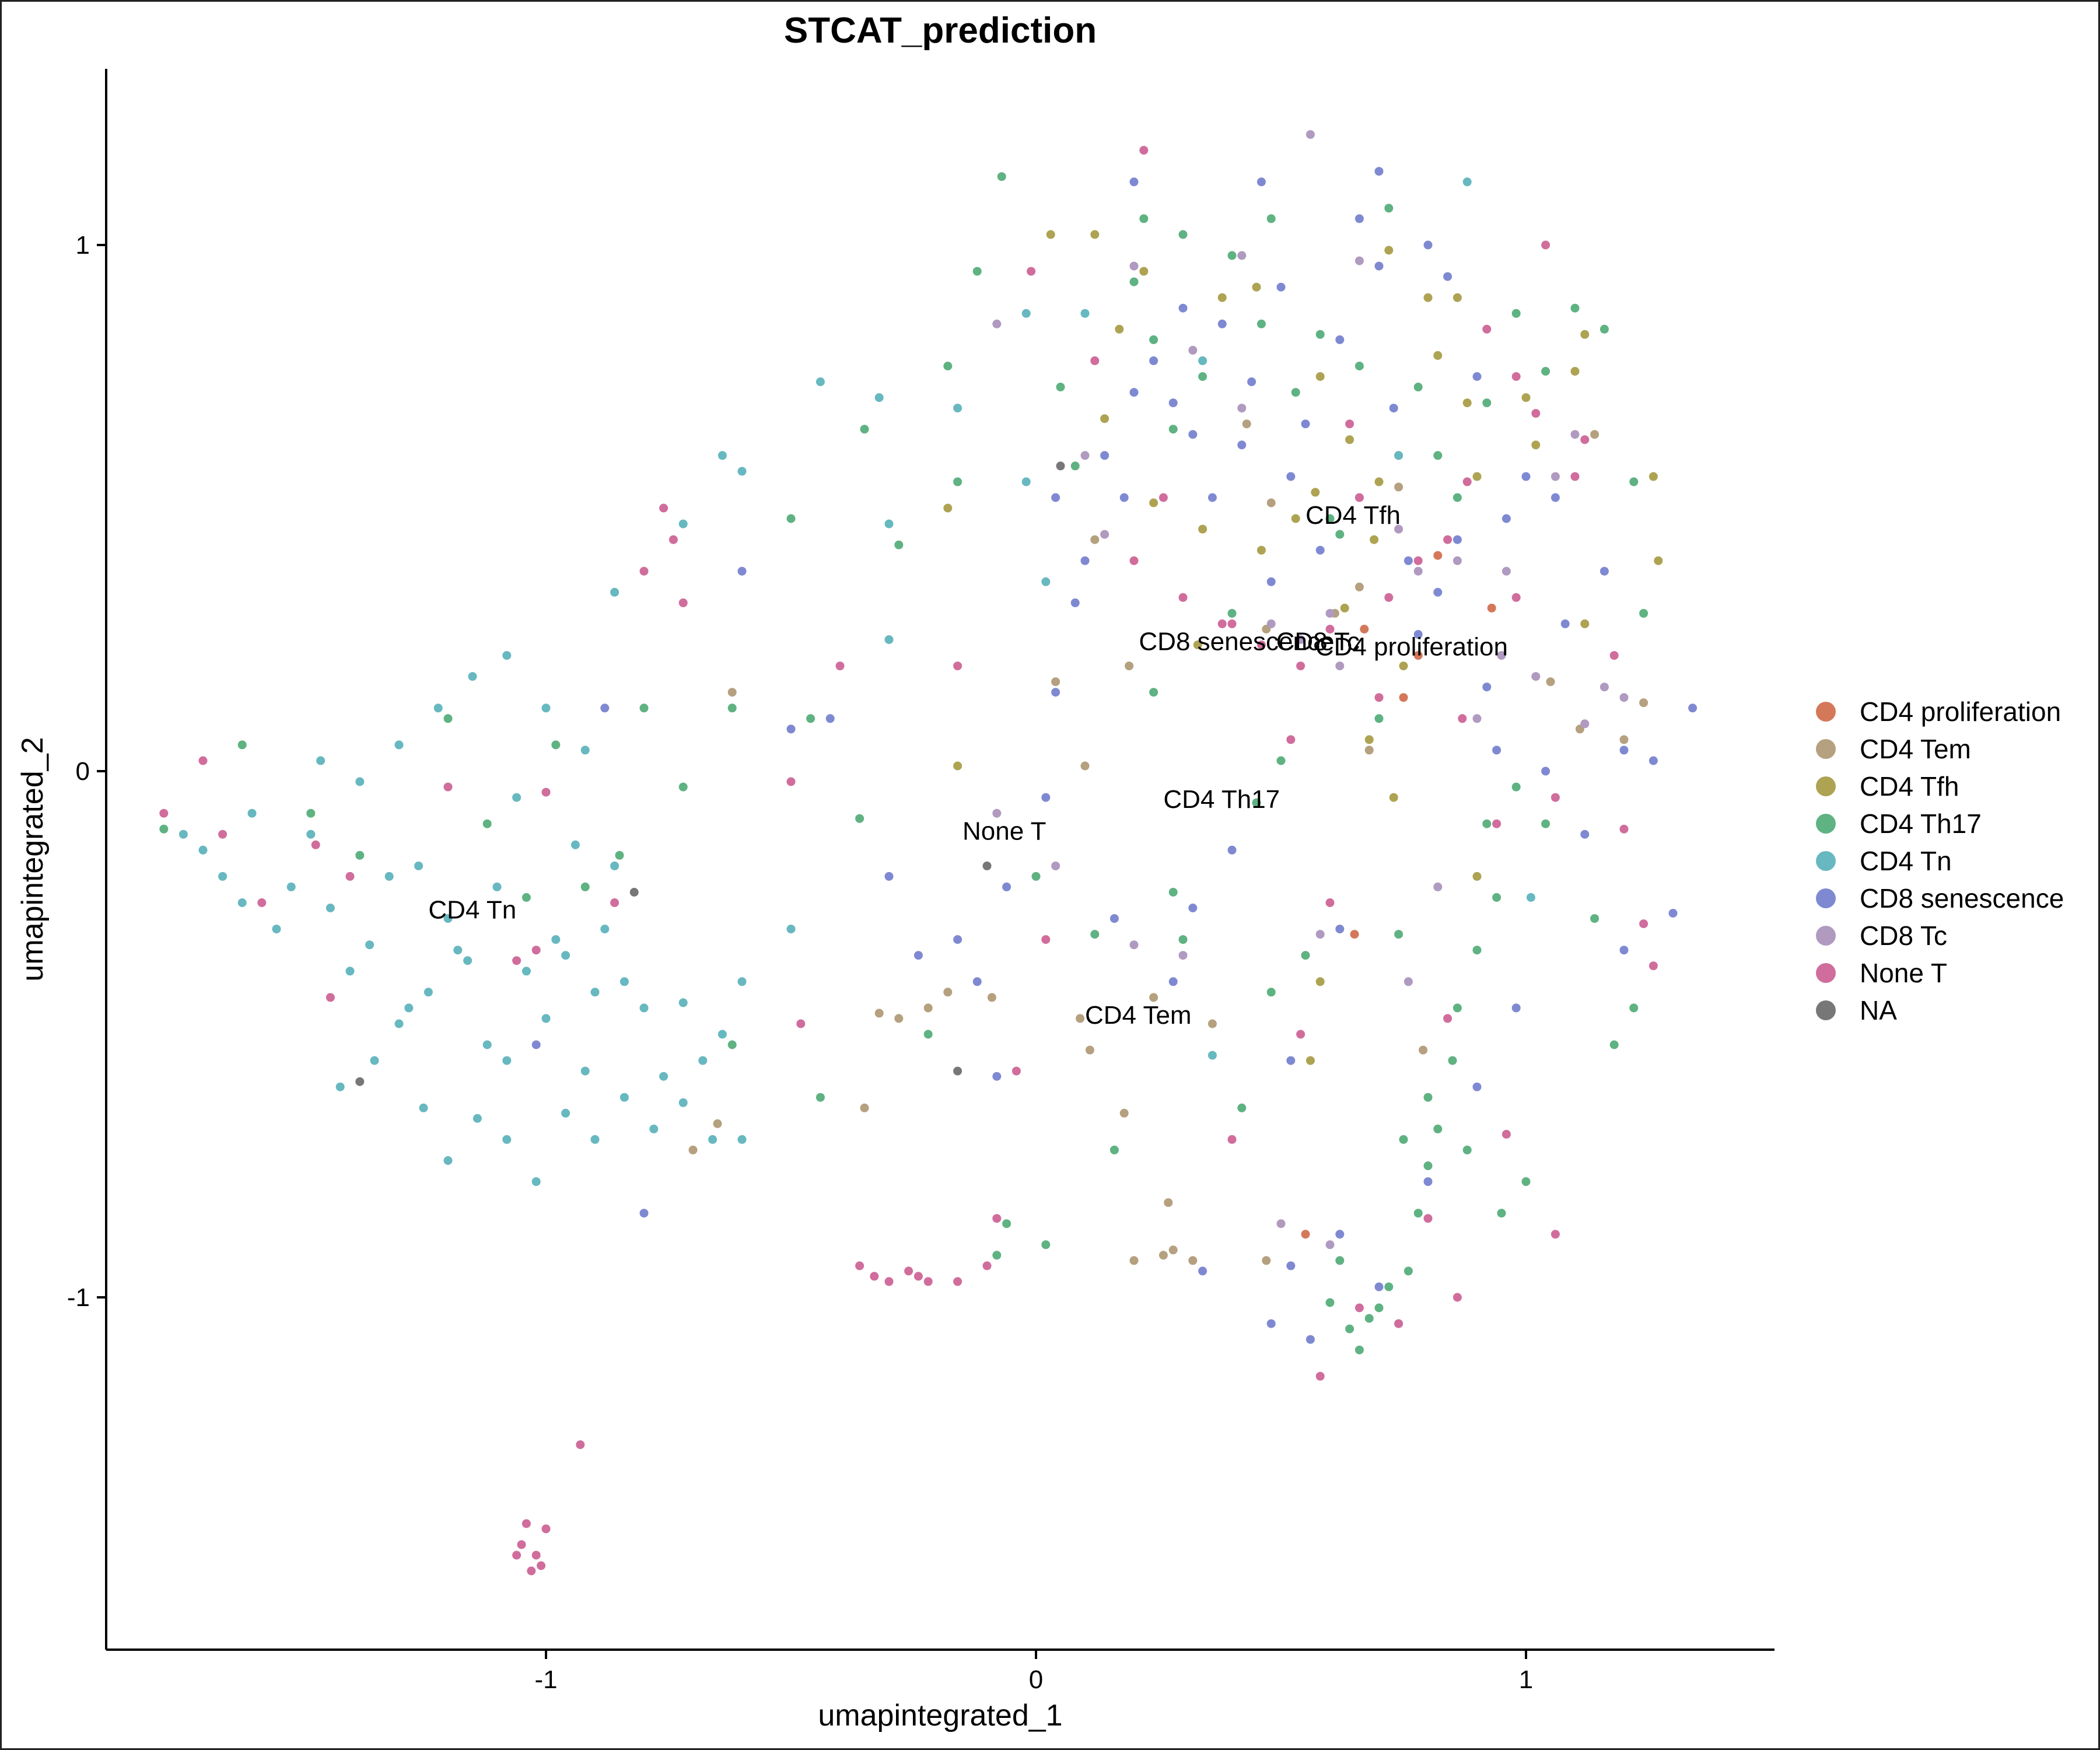 The height and width of the screenshot is (1750, 2100). What do you see at coordinates (1221, 799) in the screenshot?
I see `cluster-label: CD4 Th17` at bounding box center [1221, 799].